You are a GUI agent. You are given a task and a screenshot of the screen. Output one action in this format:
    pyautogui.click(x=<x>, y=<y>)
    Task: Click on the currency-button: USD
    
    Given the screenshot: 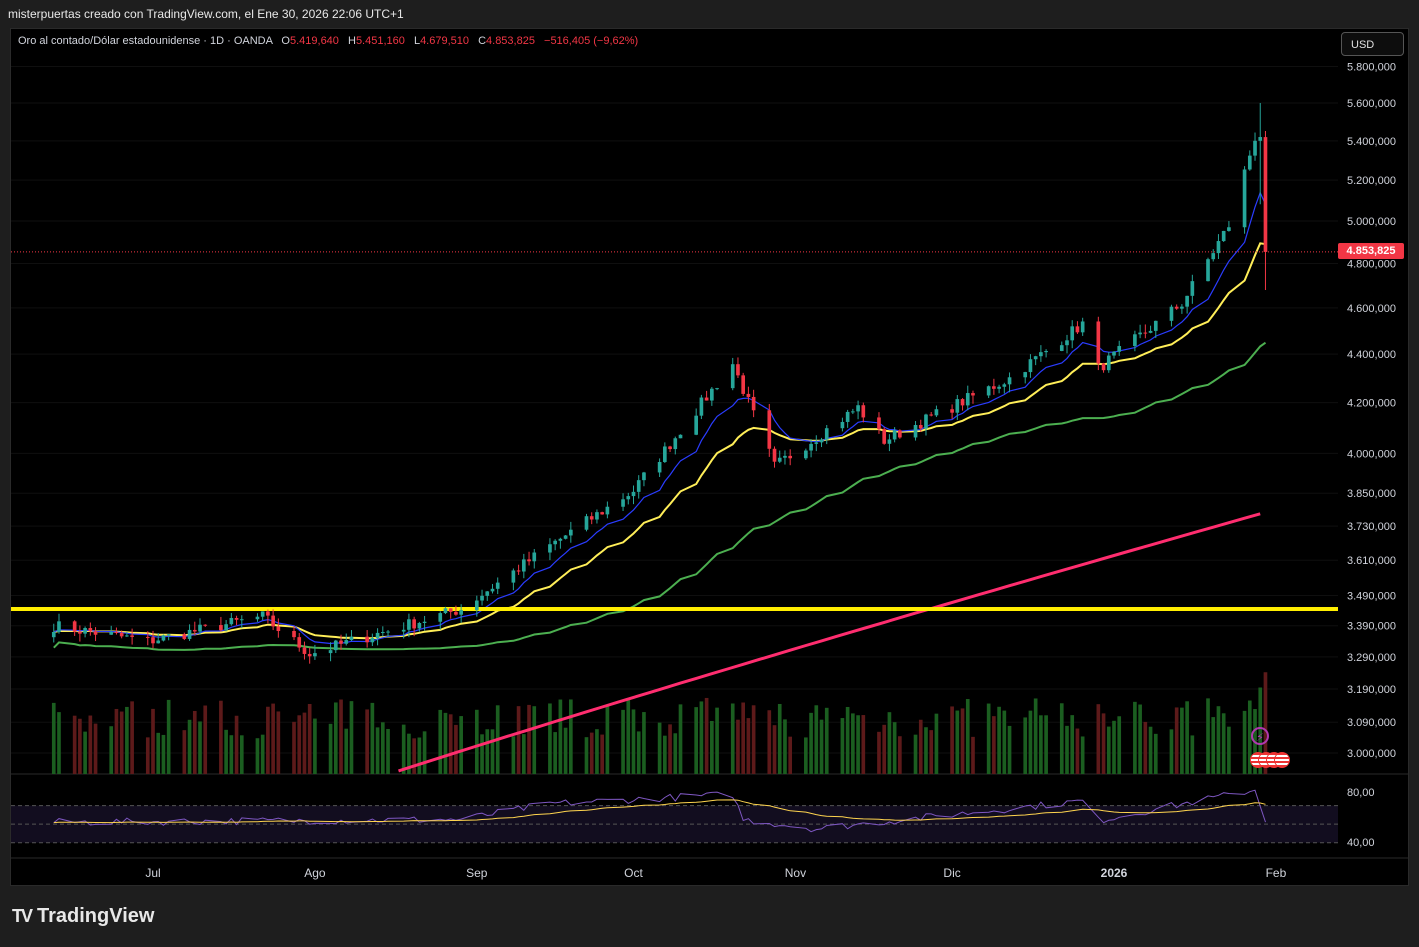 What is the action you would take?
    pyautogui.click(x=1372, y=44)
    